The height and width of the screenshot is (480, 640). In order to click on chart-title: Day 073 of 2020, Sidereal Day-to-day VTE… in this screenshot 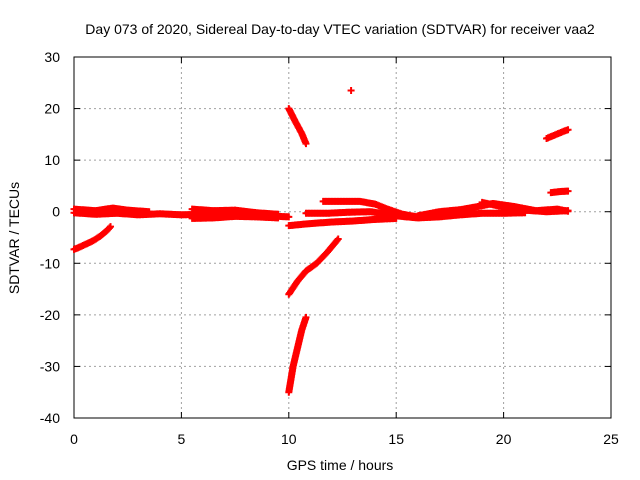, I will do `click(340, 29)`.